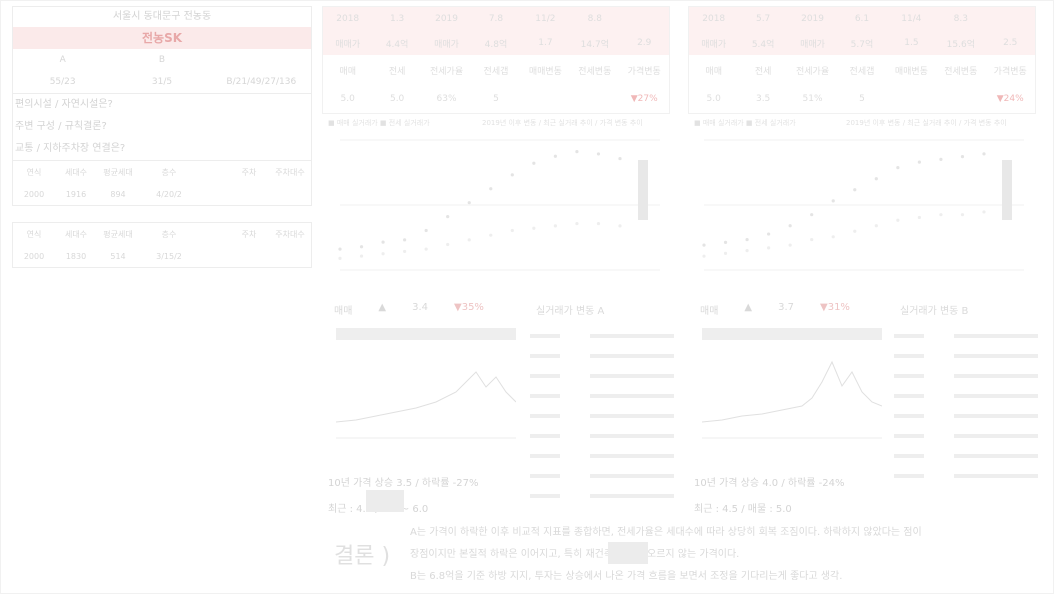 The height and width of the screenshot is (594, 1054). I want to click on summary-a-1: 10년 가격 상승 3.5 / 하락률 -27%, so click(403, 483).